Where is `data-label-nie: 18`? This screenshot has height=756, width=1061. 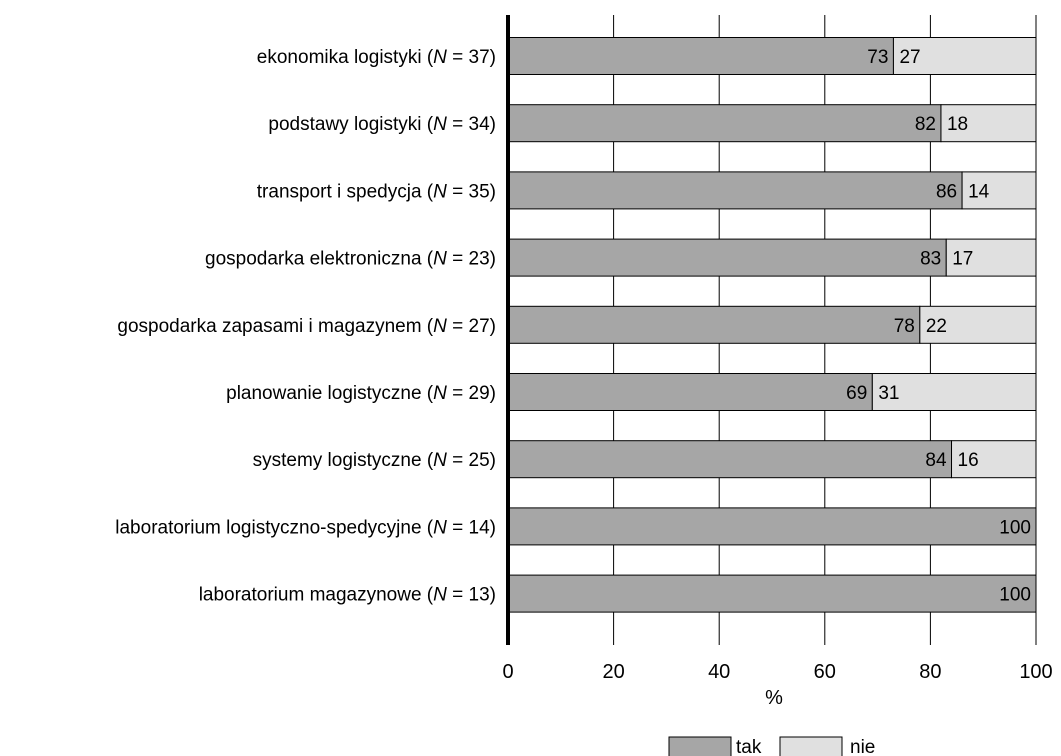
data-label-nie: 18 is located at coordinates (957, 124).